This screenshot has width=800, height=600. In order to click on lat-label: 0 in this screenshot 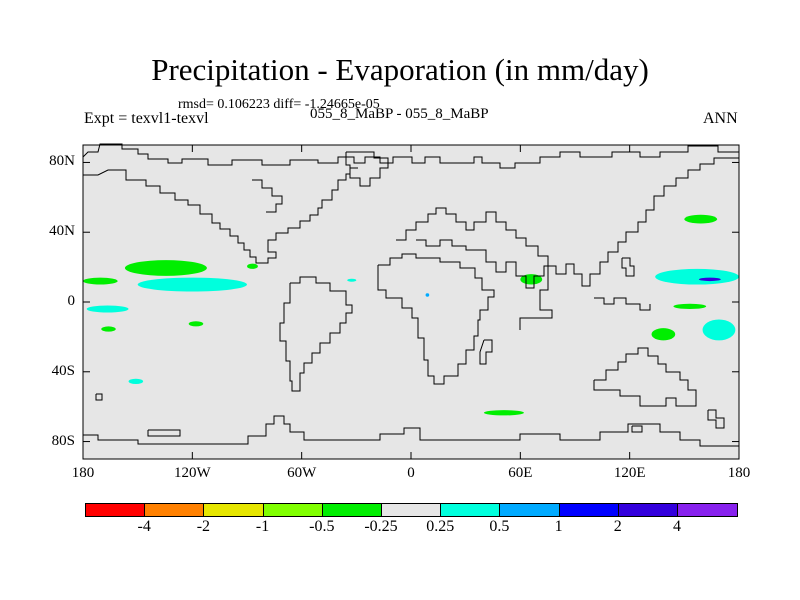, I will do `click(71, 301)`.